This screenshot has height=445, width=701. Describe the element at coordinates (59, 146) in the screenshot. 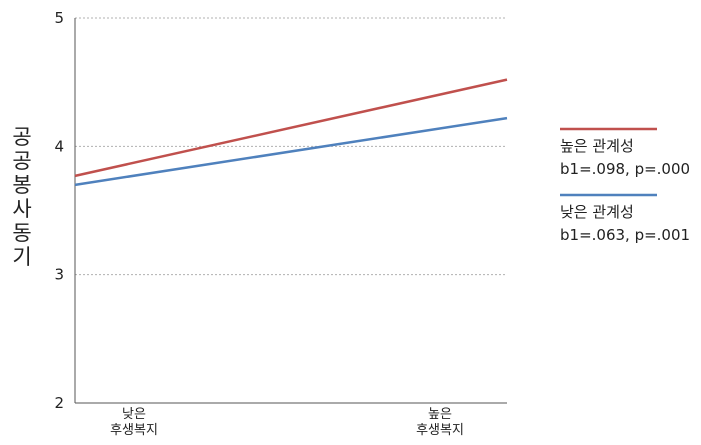

I see `y-tick-label: 4` at that location.